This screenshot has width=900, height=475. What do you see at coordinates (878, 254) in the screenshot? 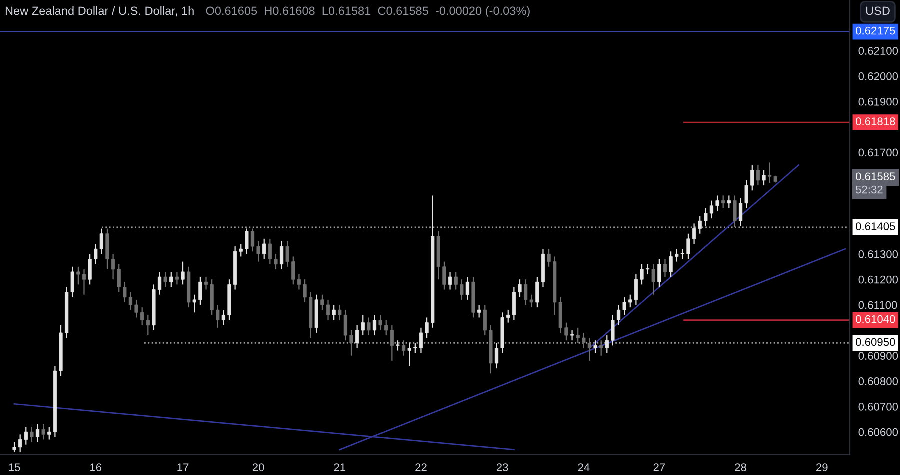
I see `y-tick-label: 0.61300` at bounding box center [878, 254].